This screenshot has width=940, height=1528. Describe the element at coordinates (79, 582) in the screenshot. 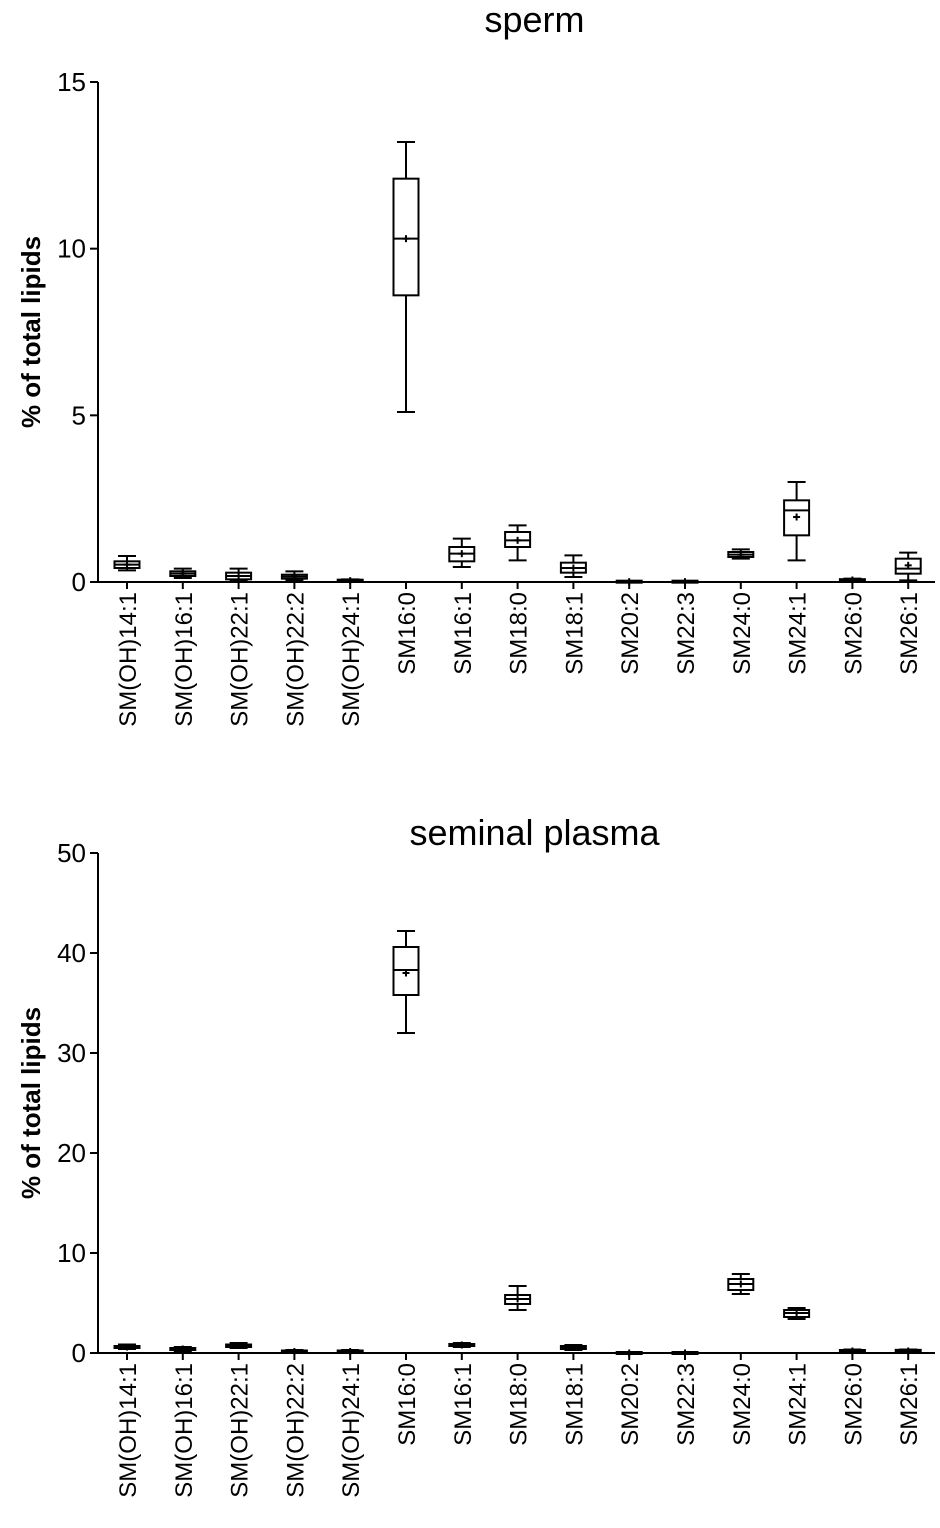

I see `sperm-y-tick-label-0: 0` at that location.